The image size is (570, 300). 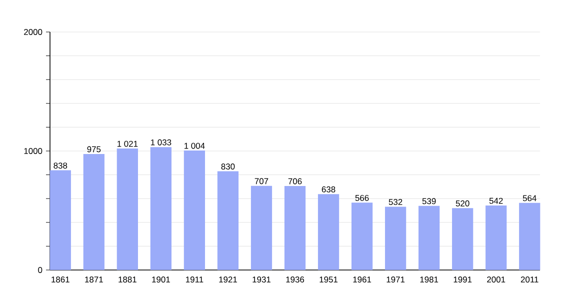 I want to click on x-tick-label: 1881, so click(x=127, y=279).